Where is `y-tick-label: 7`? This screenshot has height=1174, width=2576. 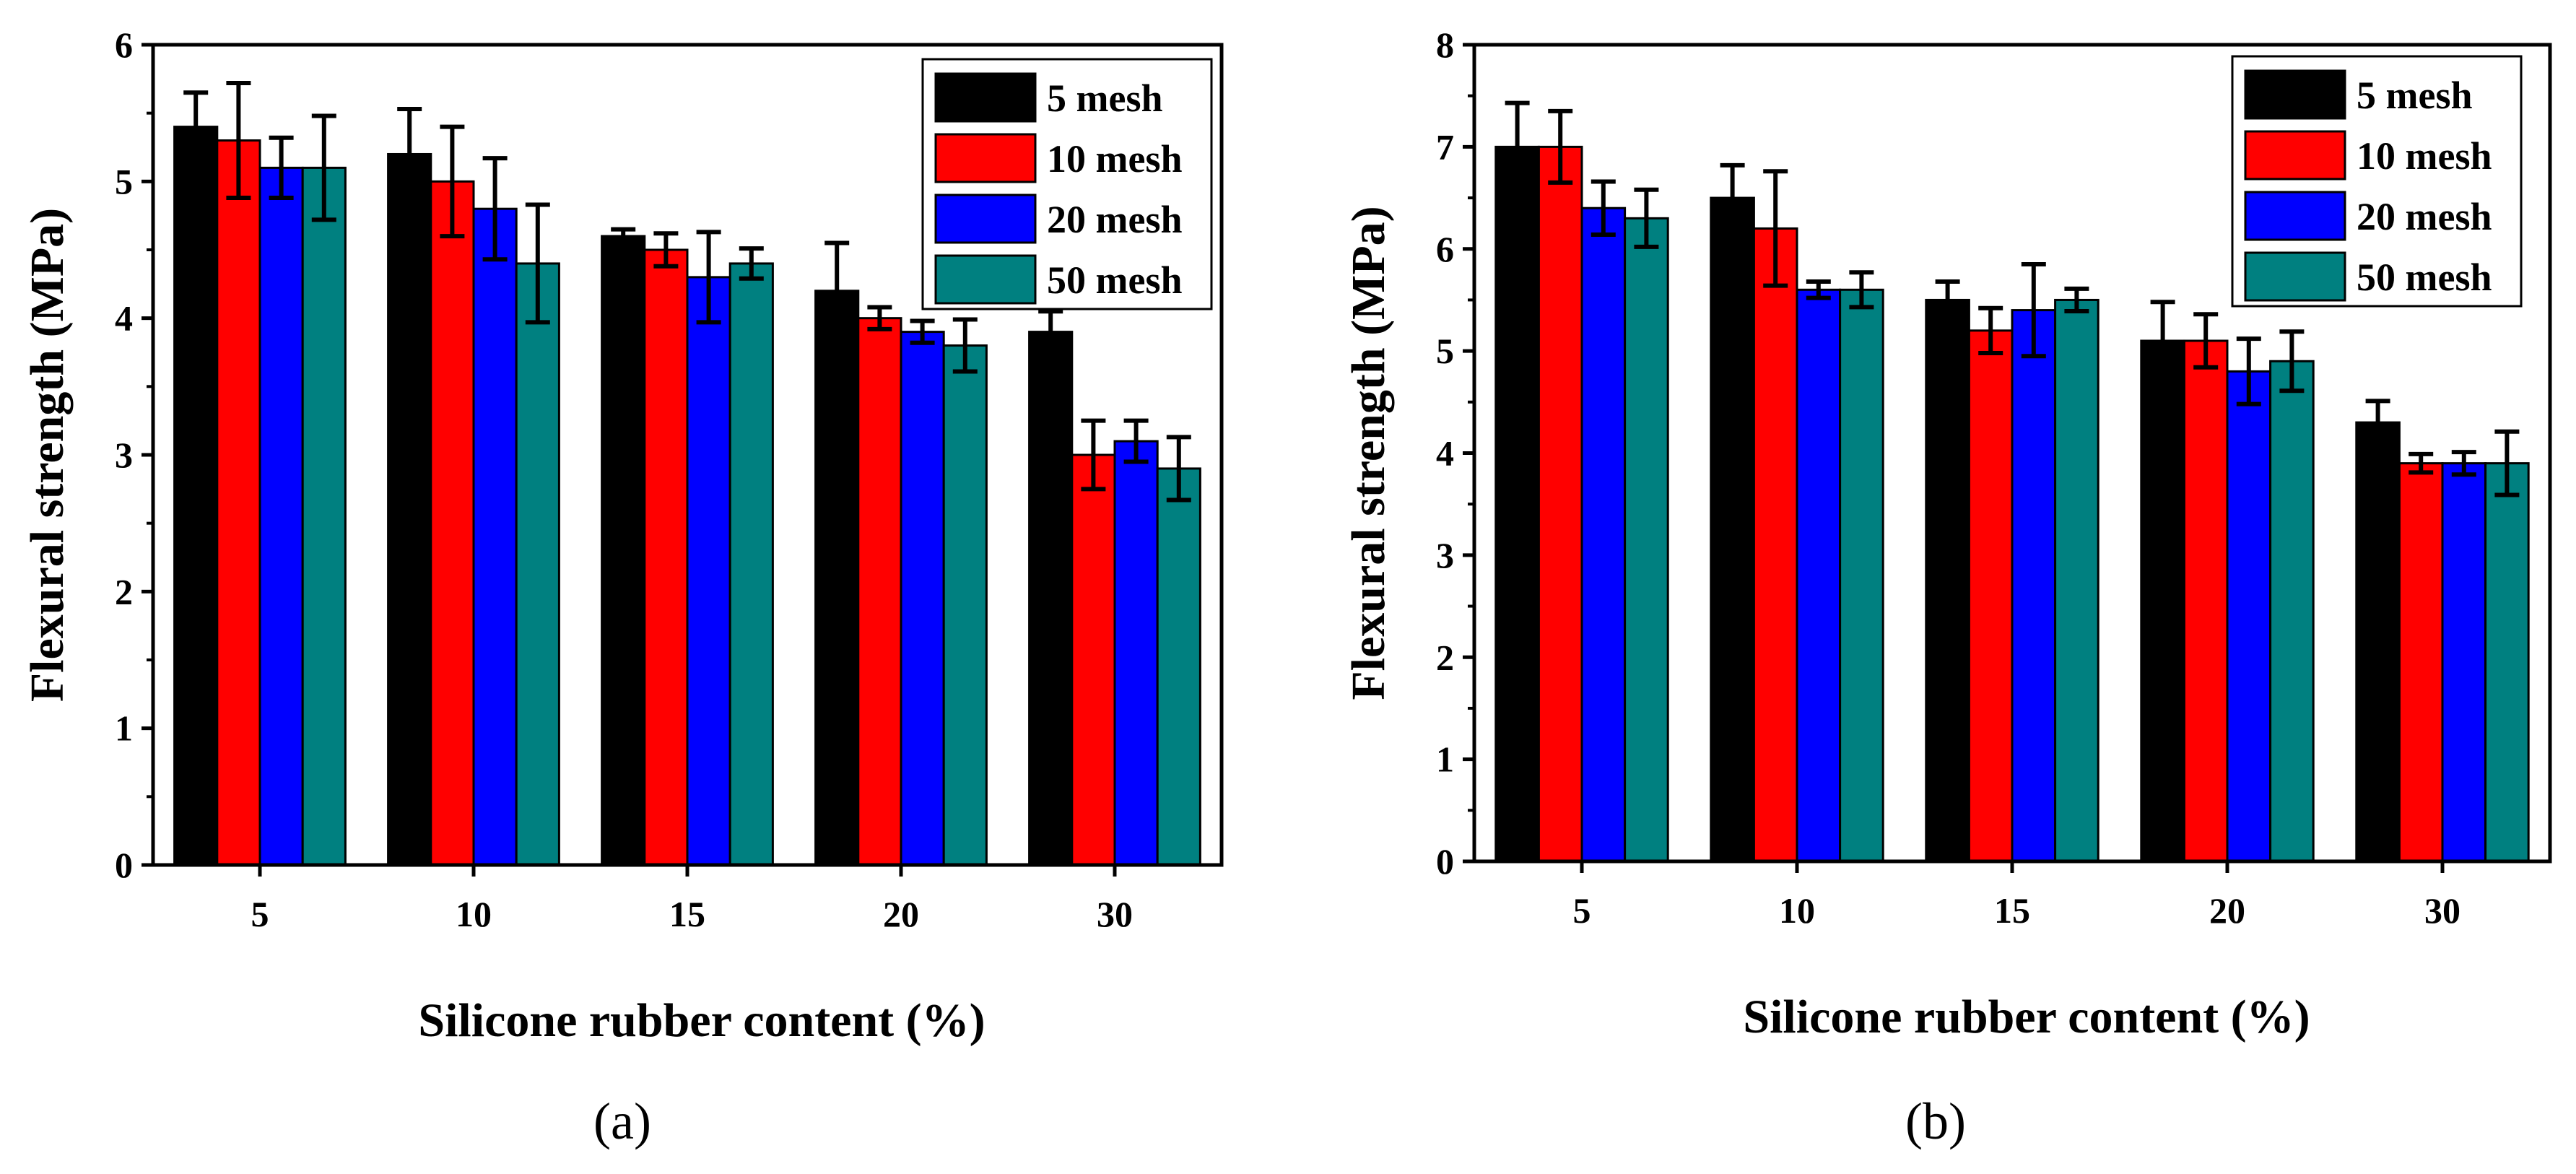
y-tick-label: 7 is located at coordinates (1445, 146).